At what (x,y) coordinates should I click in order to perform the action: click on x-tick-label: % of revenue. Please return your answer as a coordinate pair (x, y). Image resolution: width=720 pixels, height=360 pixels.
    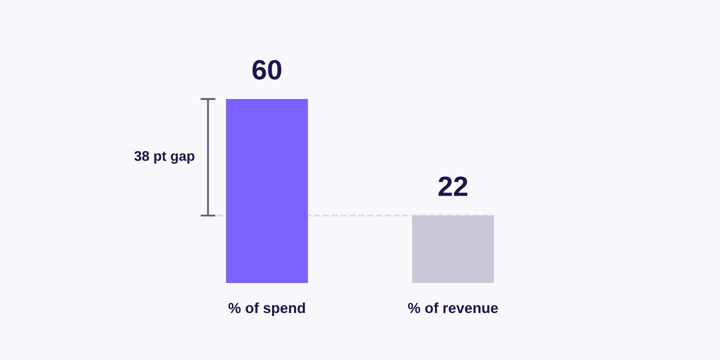
    Looking at the image, I should click on (453, 308).